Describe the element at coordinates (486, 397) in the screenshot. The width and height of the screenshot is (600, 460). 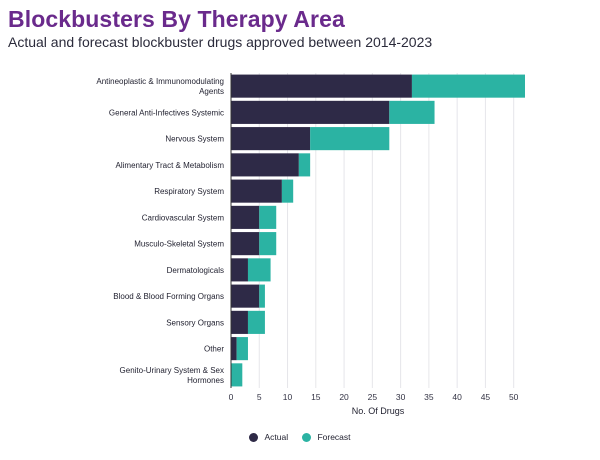
I see `x-tick-label: 45` at that location.